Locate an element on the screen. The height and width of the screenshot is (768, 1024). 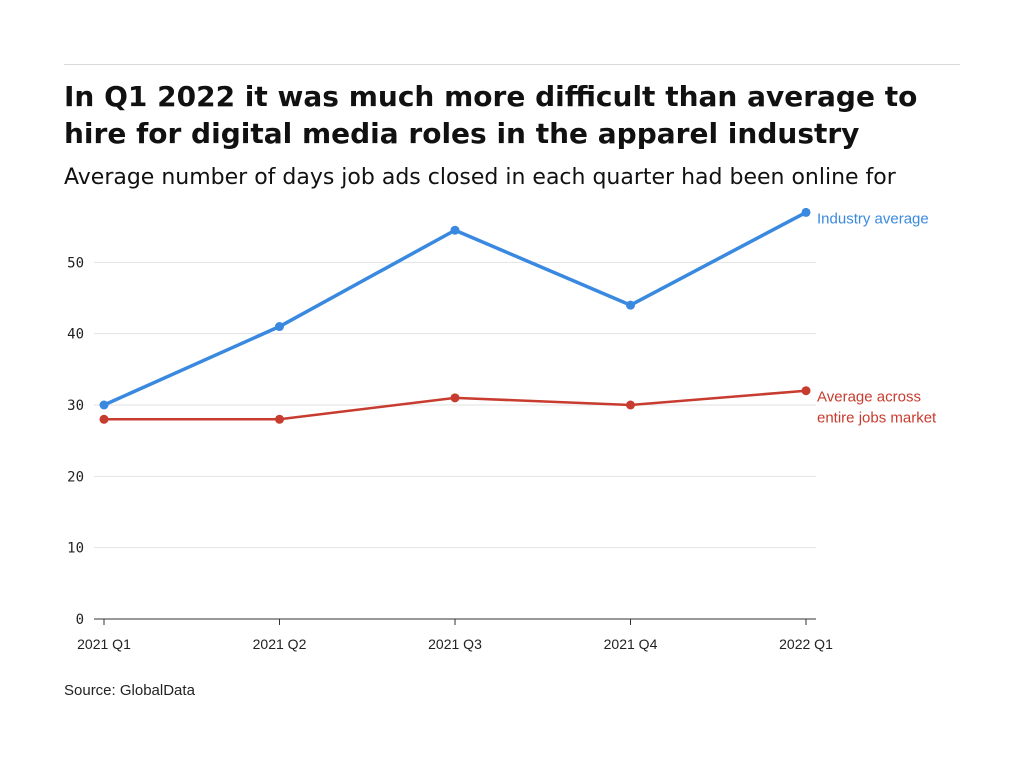
x-tick-label: 2022 Q1 is located at coordinates (806, 644).